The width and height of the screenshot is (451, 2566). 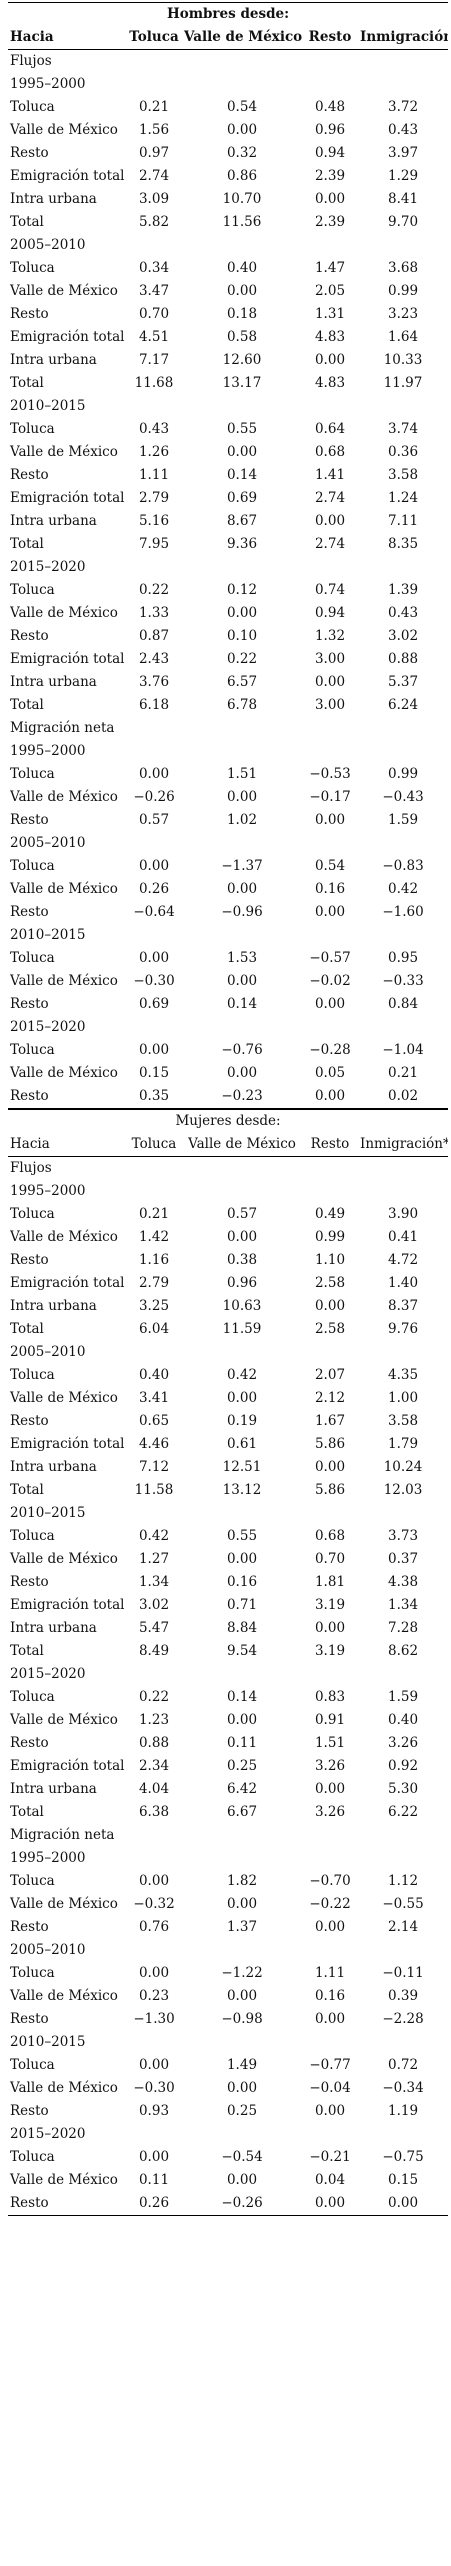 I want to click on cell-value: 0.58, so click(x=242, y=337).